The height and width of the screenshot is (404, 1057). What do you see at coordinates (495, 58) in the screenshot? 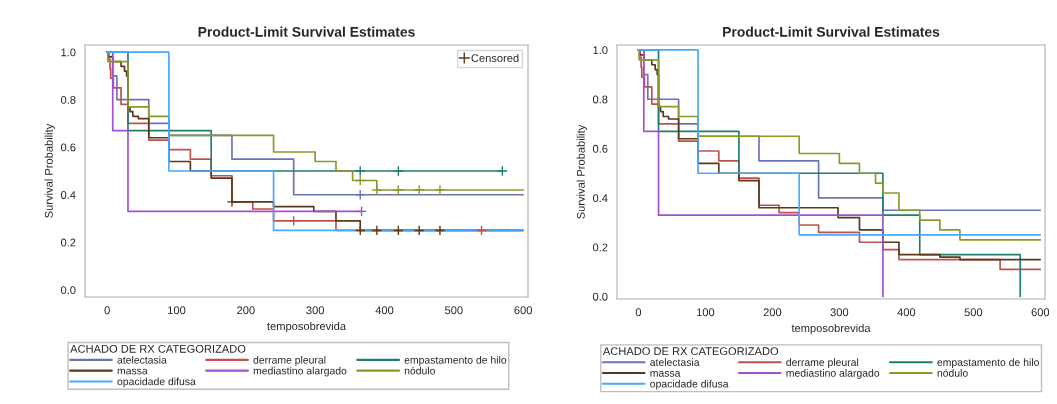
I see `legend-label: Censored` at bounding box center [495, 58].